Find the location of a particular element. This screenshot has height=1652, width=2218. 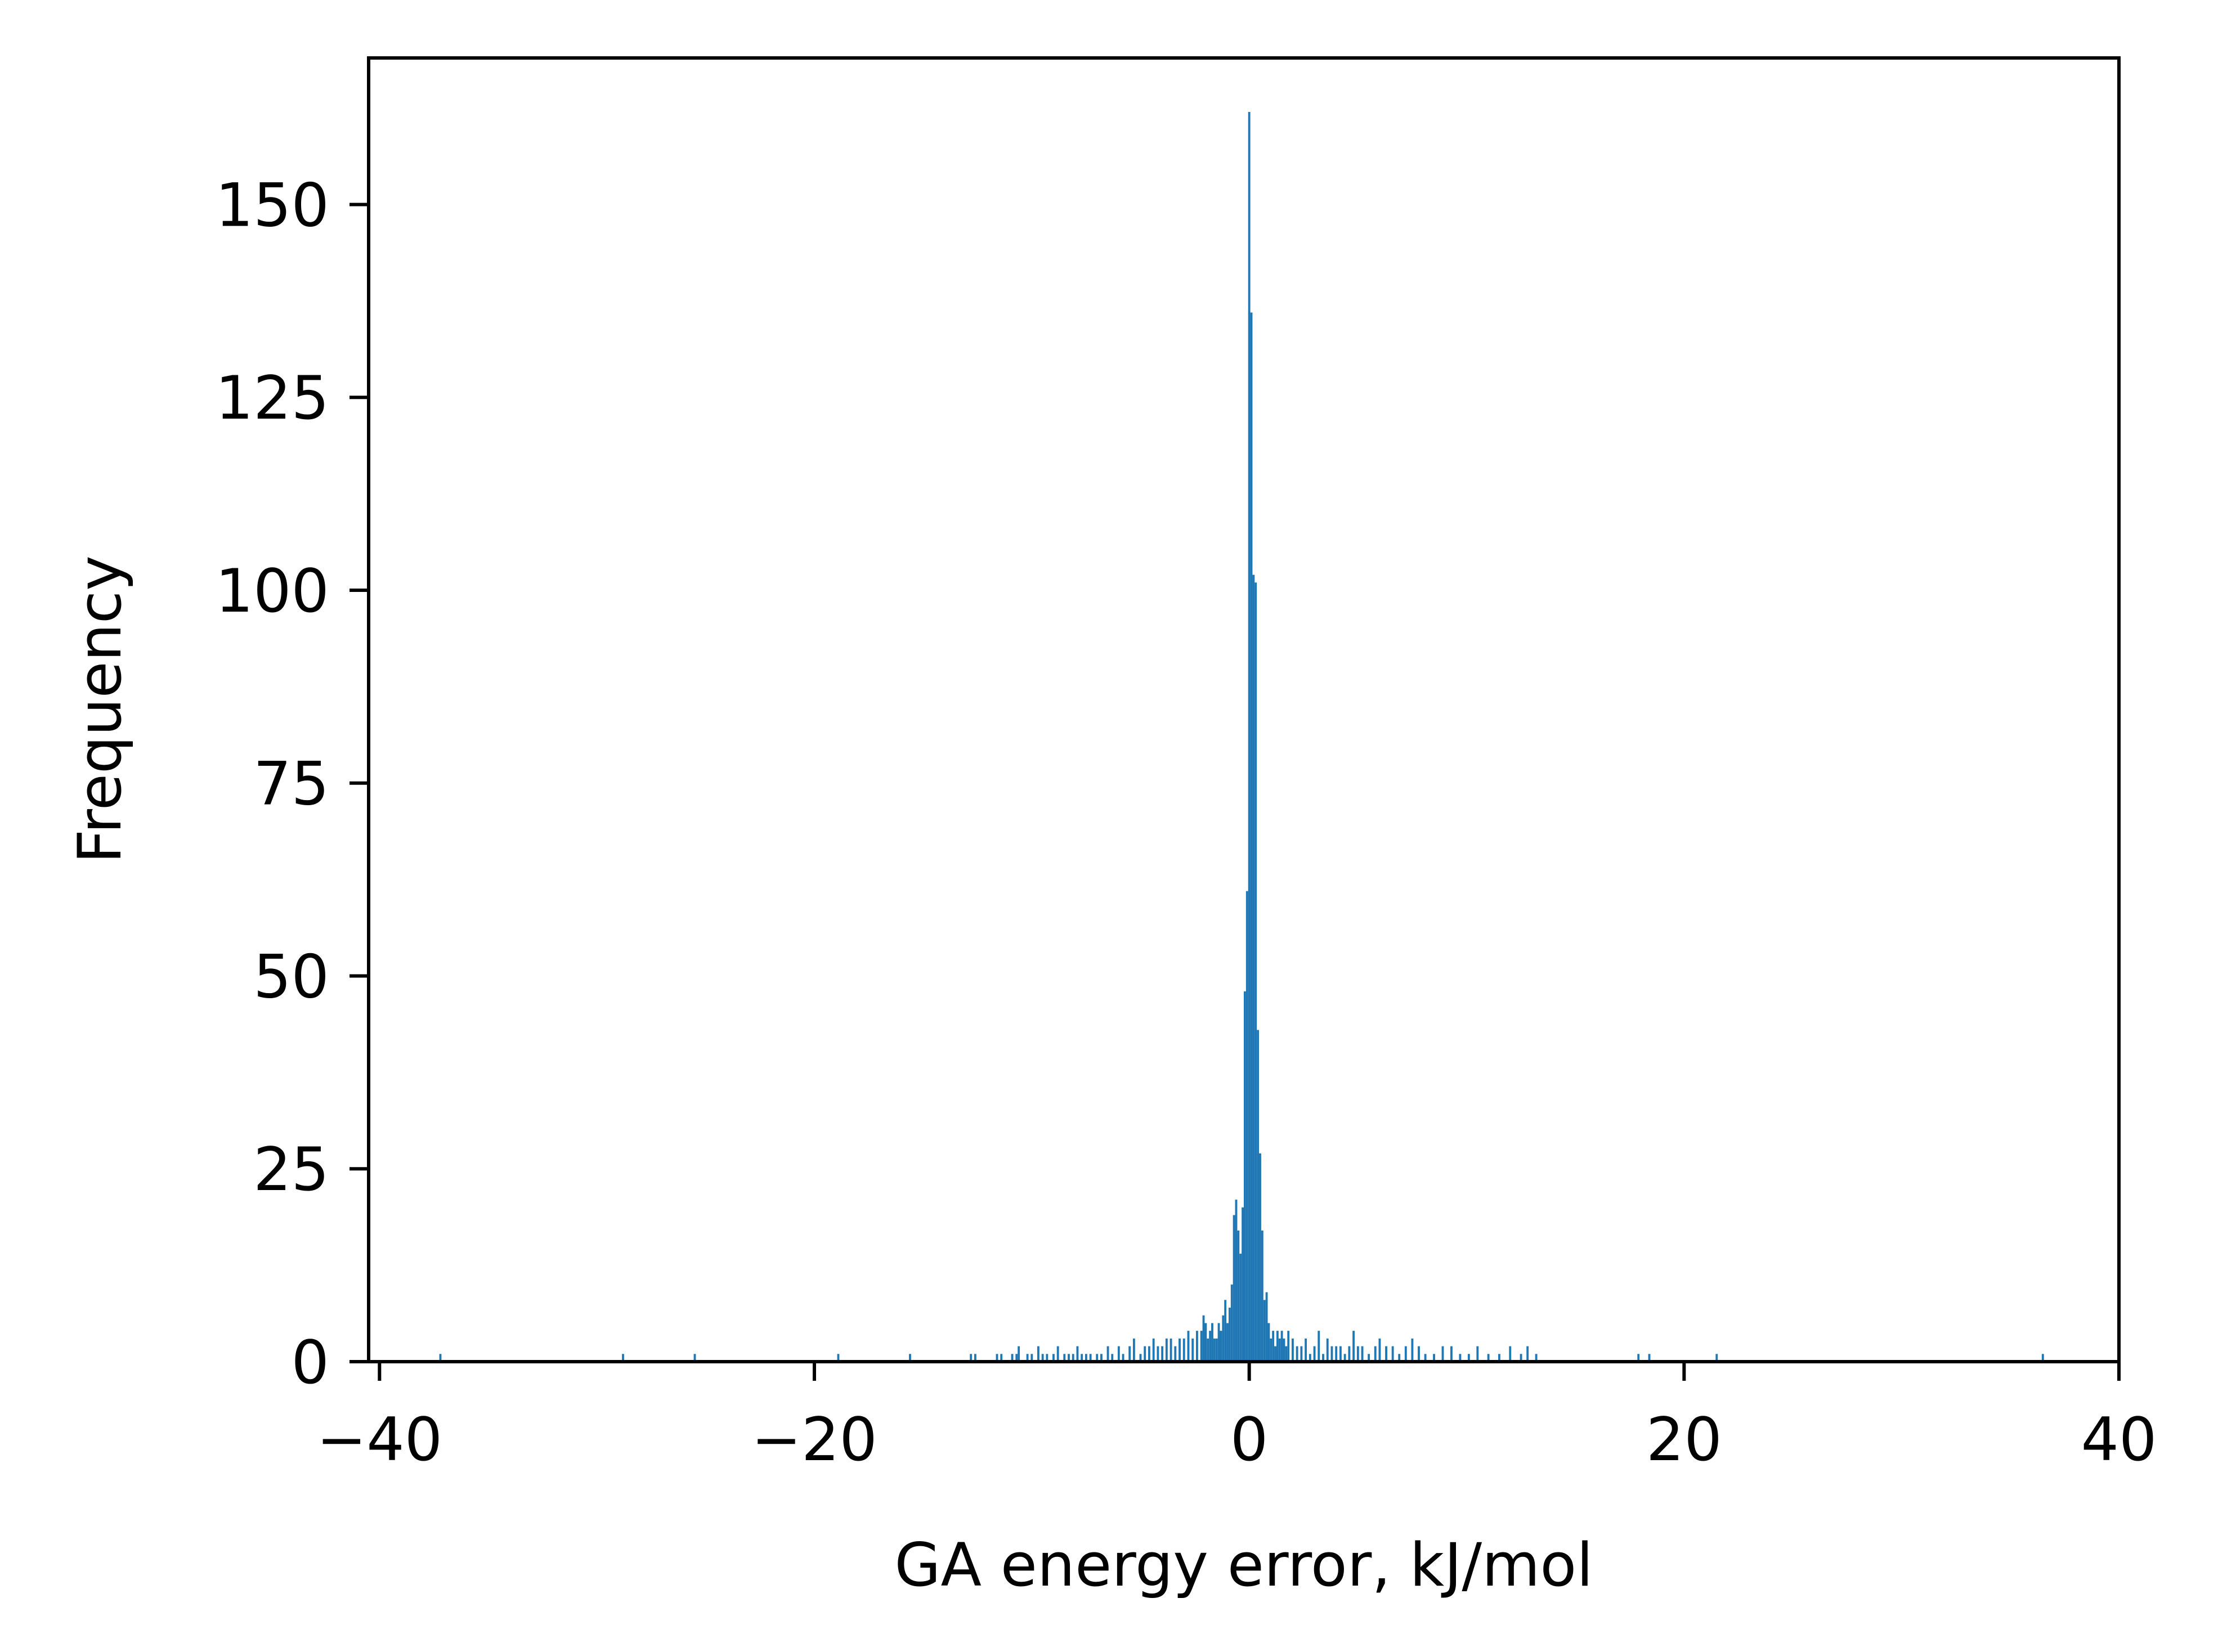

y-axis-ticks: 0 25 50 75 100 125 150 is located at coordinates (292, 783).